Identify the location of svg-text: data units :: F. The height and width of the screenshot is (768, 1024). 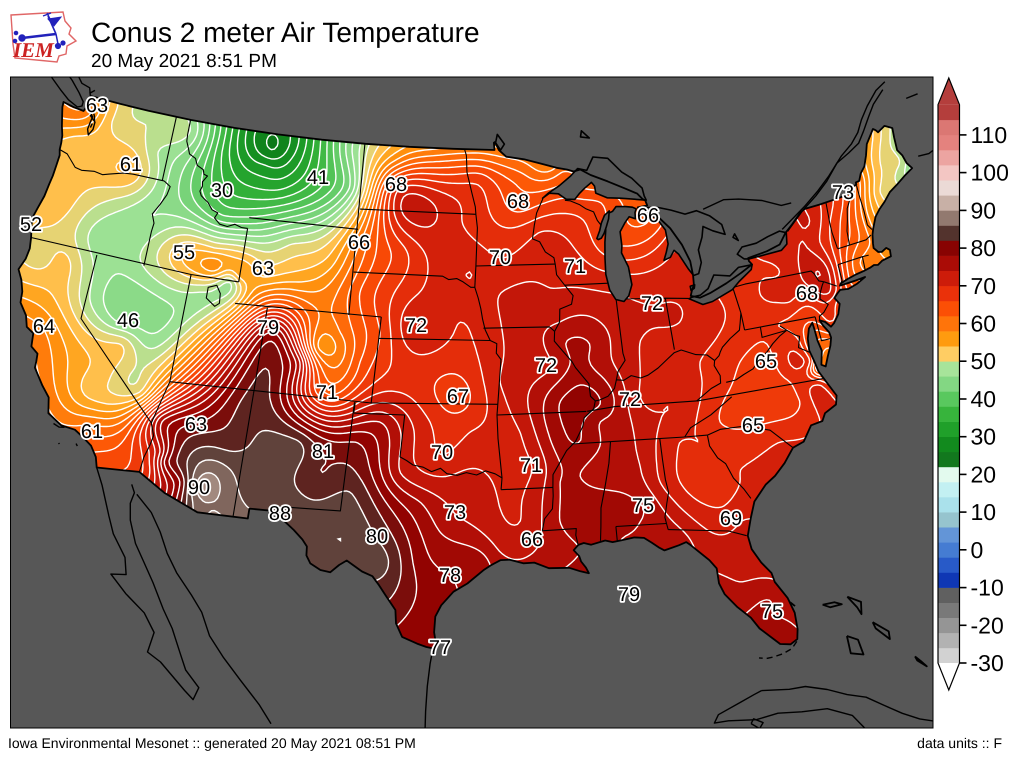
(959, 743).